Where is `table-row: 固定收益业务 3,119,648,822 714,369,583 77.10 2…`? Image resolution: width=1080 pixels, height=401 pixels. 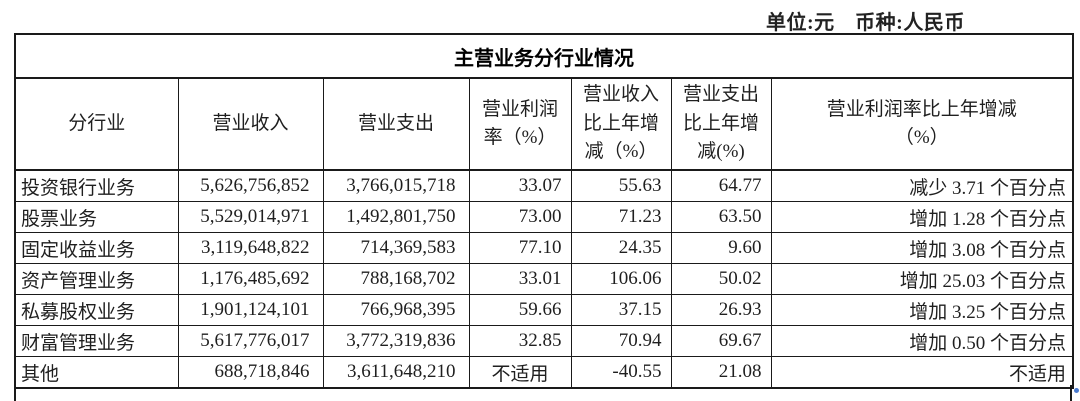
table-row: 固定收益业务 3,119,648,822 714,369,583 77.10 2… is located at coordinates (544, 248).